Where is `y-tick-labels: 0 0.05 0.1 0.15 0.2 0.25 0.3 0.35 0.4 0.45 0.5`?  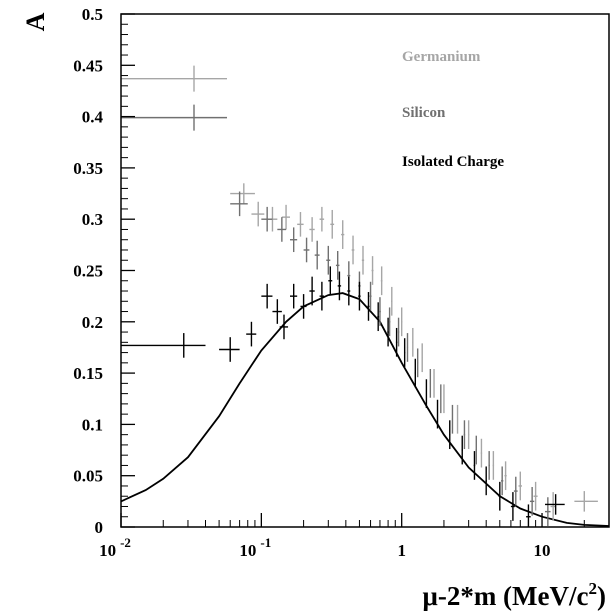 y-tick-labels: 0 0.05 0.1 0.15 0.2 0.25 0.3 0.35 0.4 0.45 0.5 is located at coordinates (88, 271).